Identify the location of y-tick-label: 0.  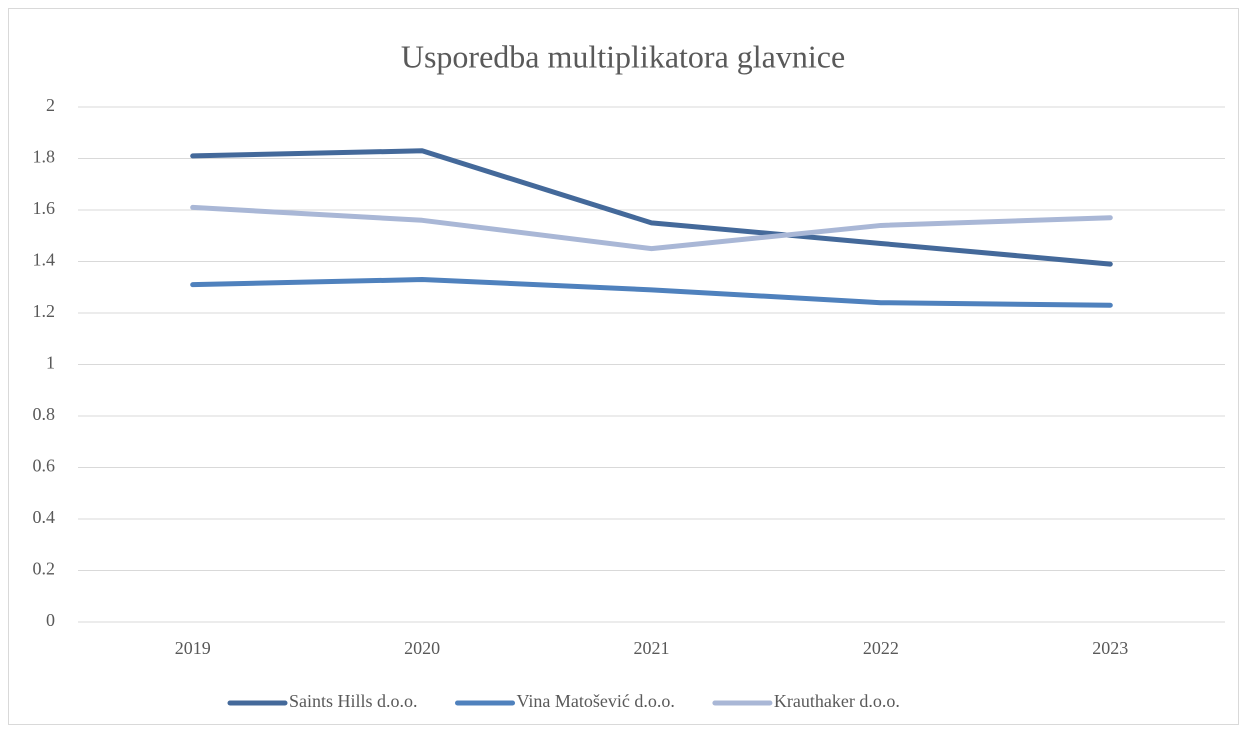
(50, 620).